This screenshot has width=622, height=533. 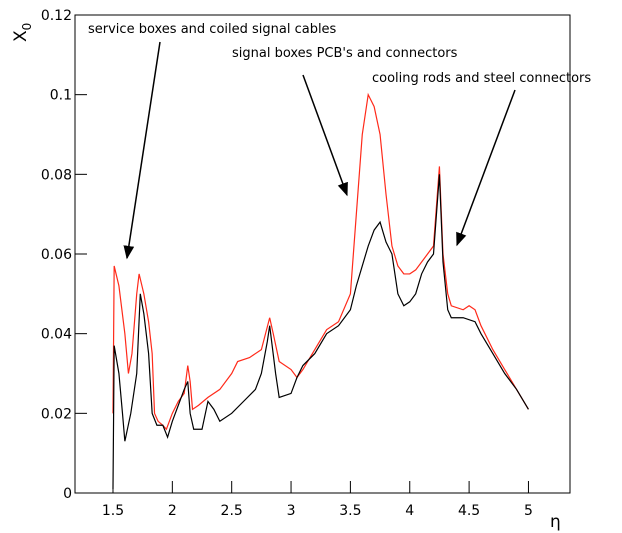 I want to click on y-tick-label: 0, so click(x=67, y=494).